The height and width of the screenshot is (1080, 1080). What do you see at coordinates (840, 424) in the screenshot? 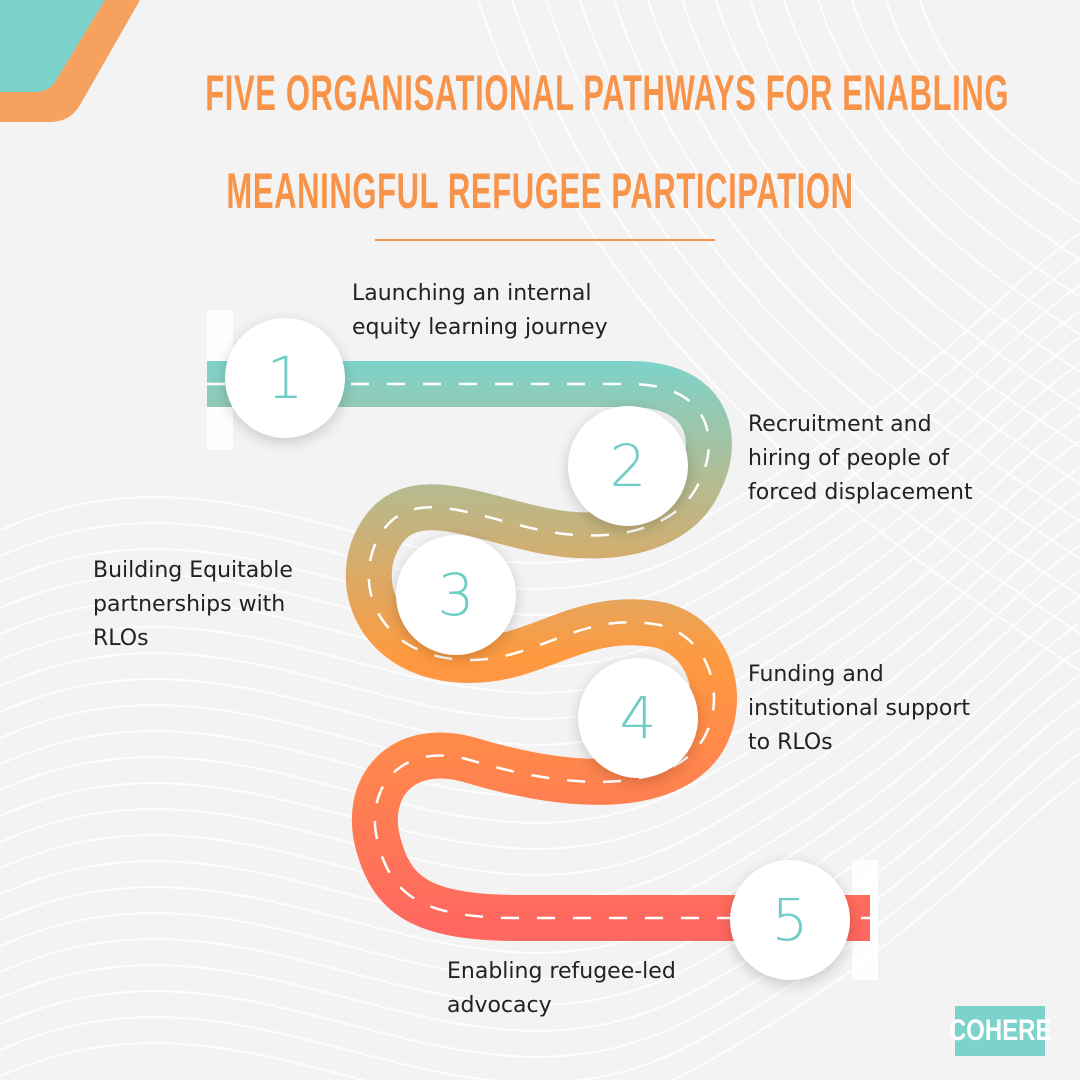
I see `step-2-label-line: Recruitment and` at bounding box center [840, 424].